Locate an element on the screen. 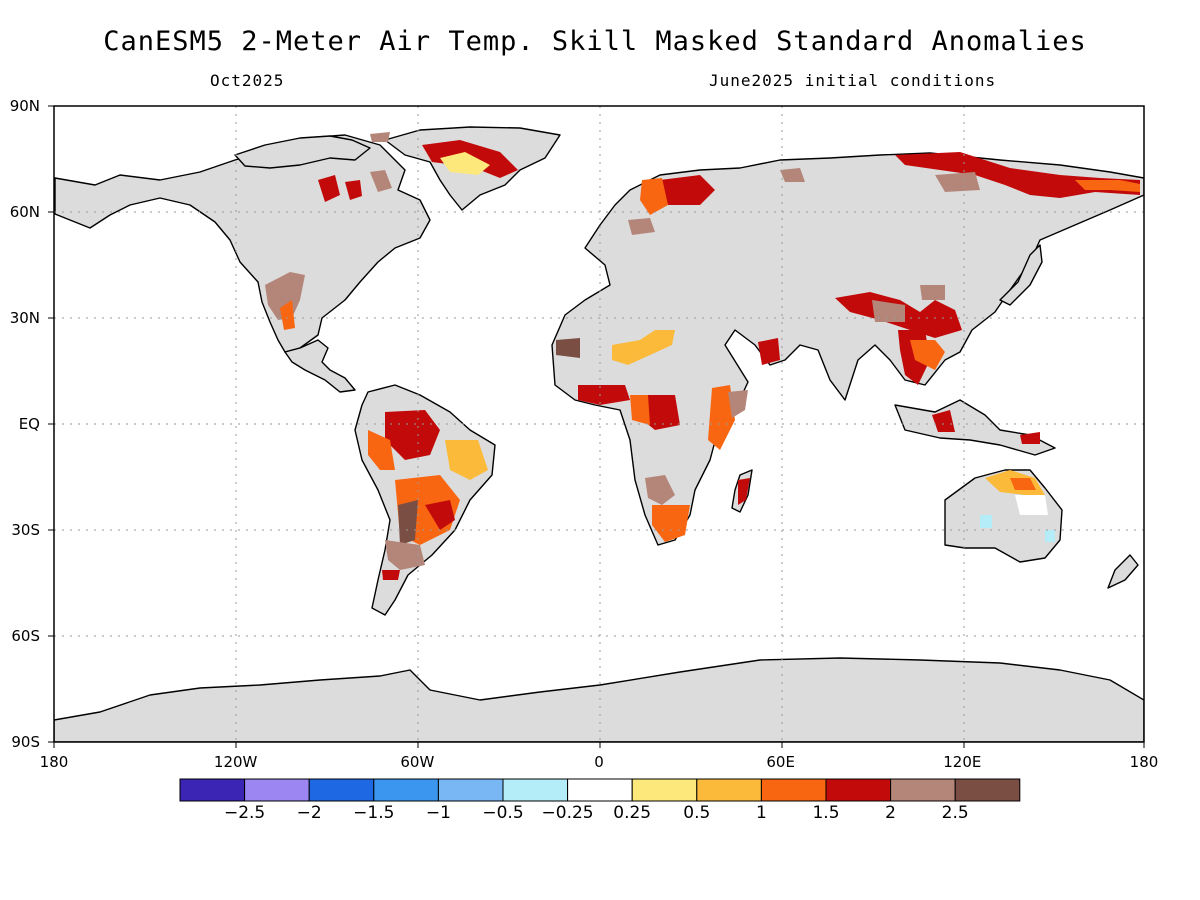 The width and height of the screenshot is (1200, 900). anomaly-patch-north-america-red is located at coordinates (340, 188).